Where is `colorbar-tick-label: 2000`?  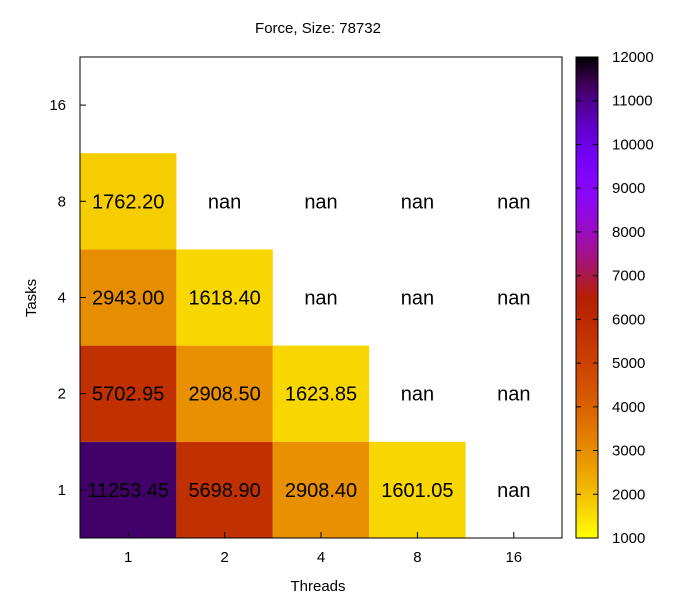 colorbar-tick-label: 2000 is located at coordinates (628, 494).